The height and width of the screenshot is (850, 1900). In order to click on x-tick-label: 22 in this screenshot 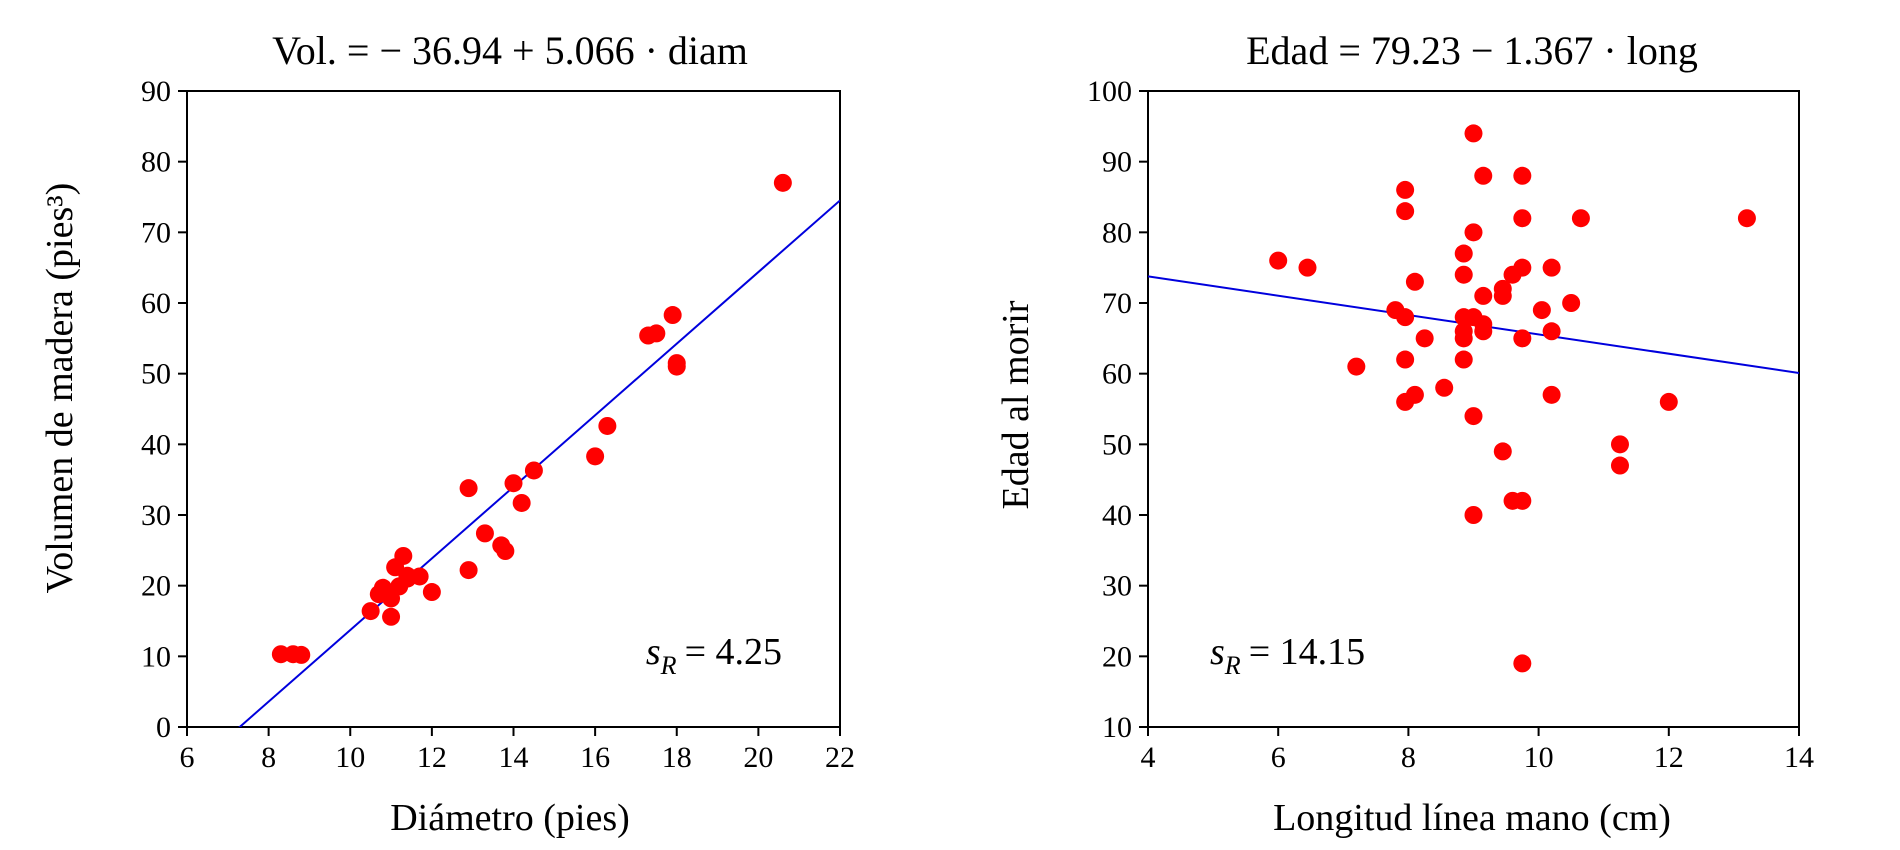, I will do `click(840, 757)`.